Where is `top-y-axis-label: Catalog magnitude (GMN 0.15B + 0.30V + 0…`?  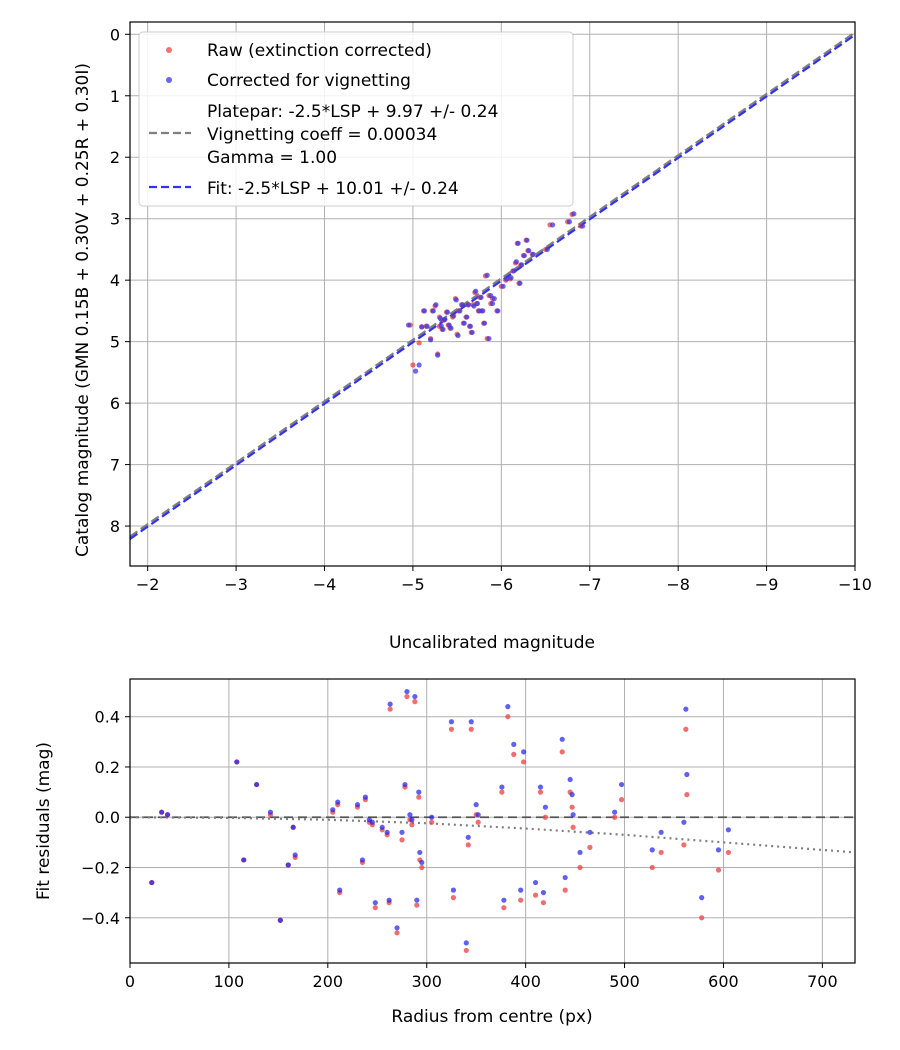
top-y-axis-label: Catalog magnitude (GMN 0.15B + 0.30V + 0… is located at coordinates (83, 310).